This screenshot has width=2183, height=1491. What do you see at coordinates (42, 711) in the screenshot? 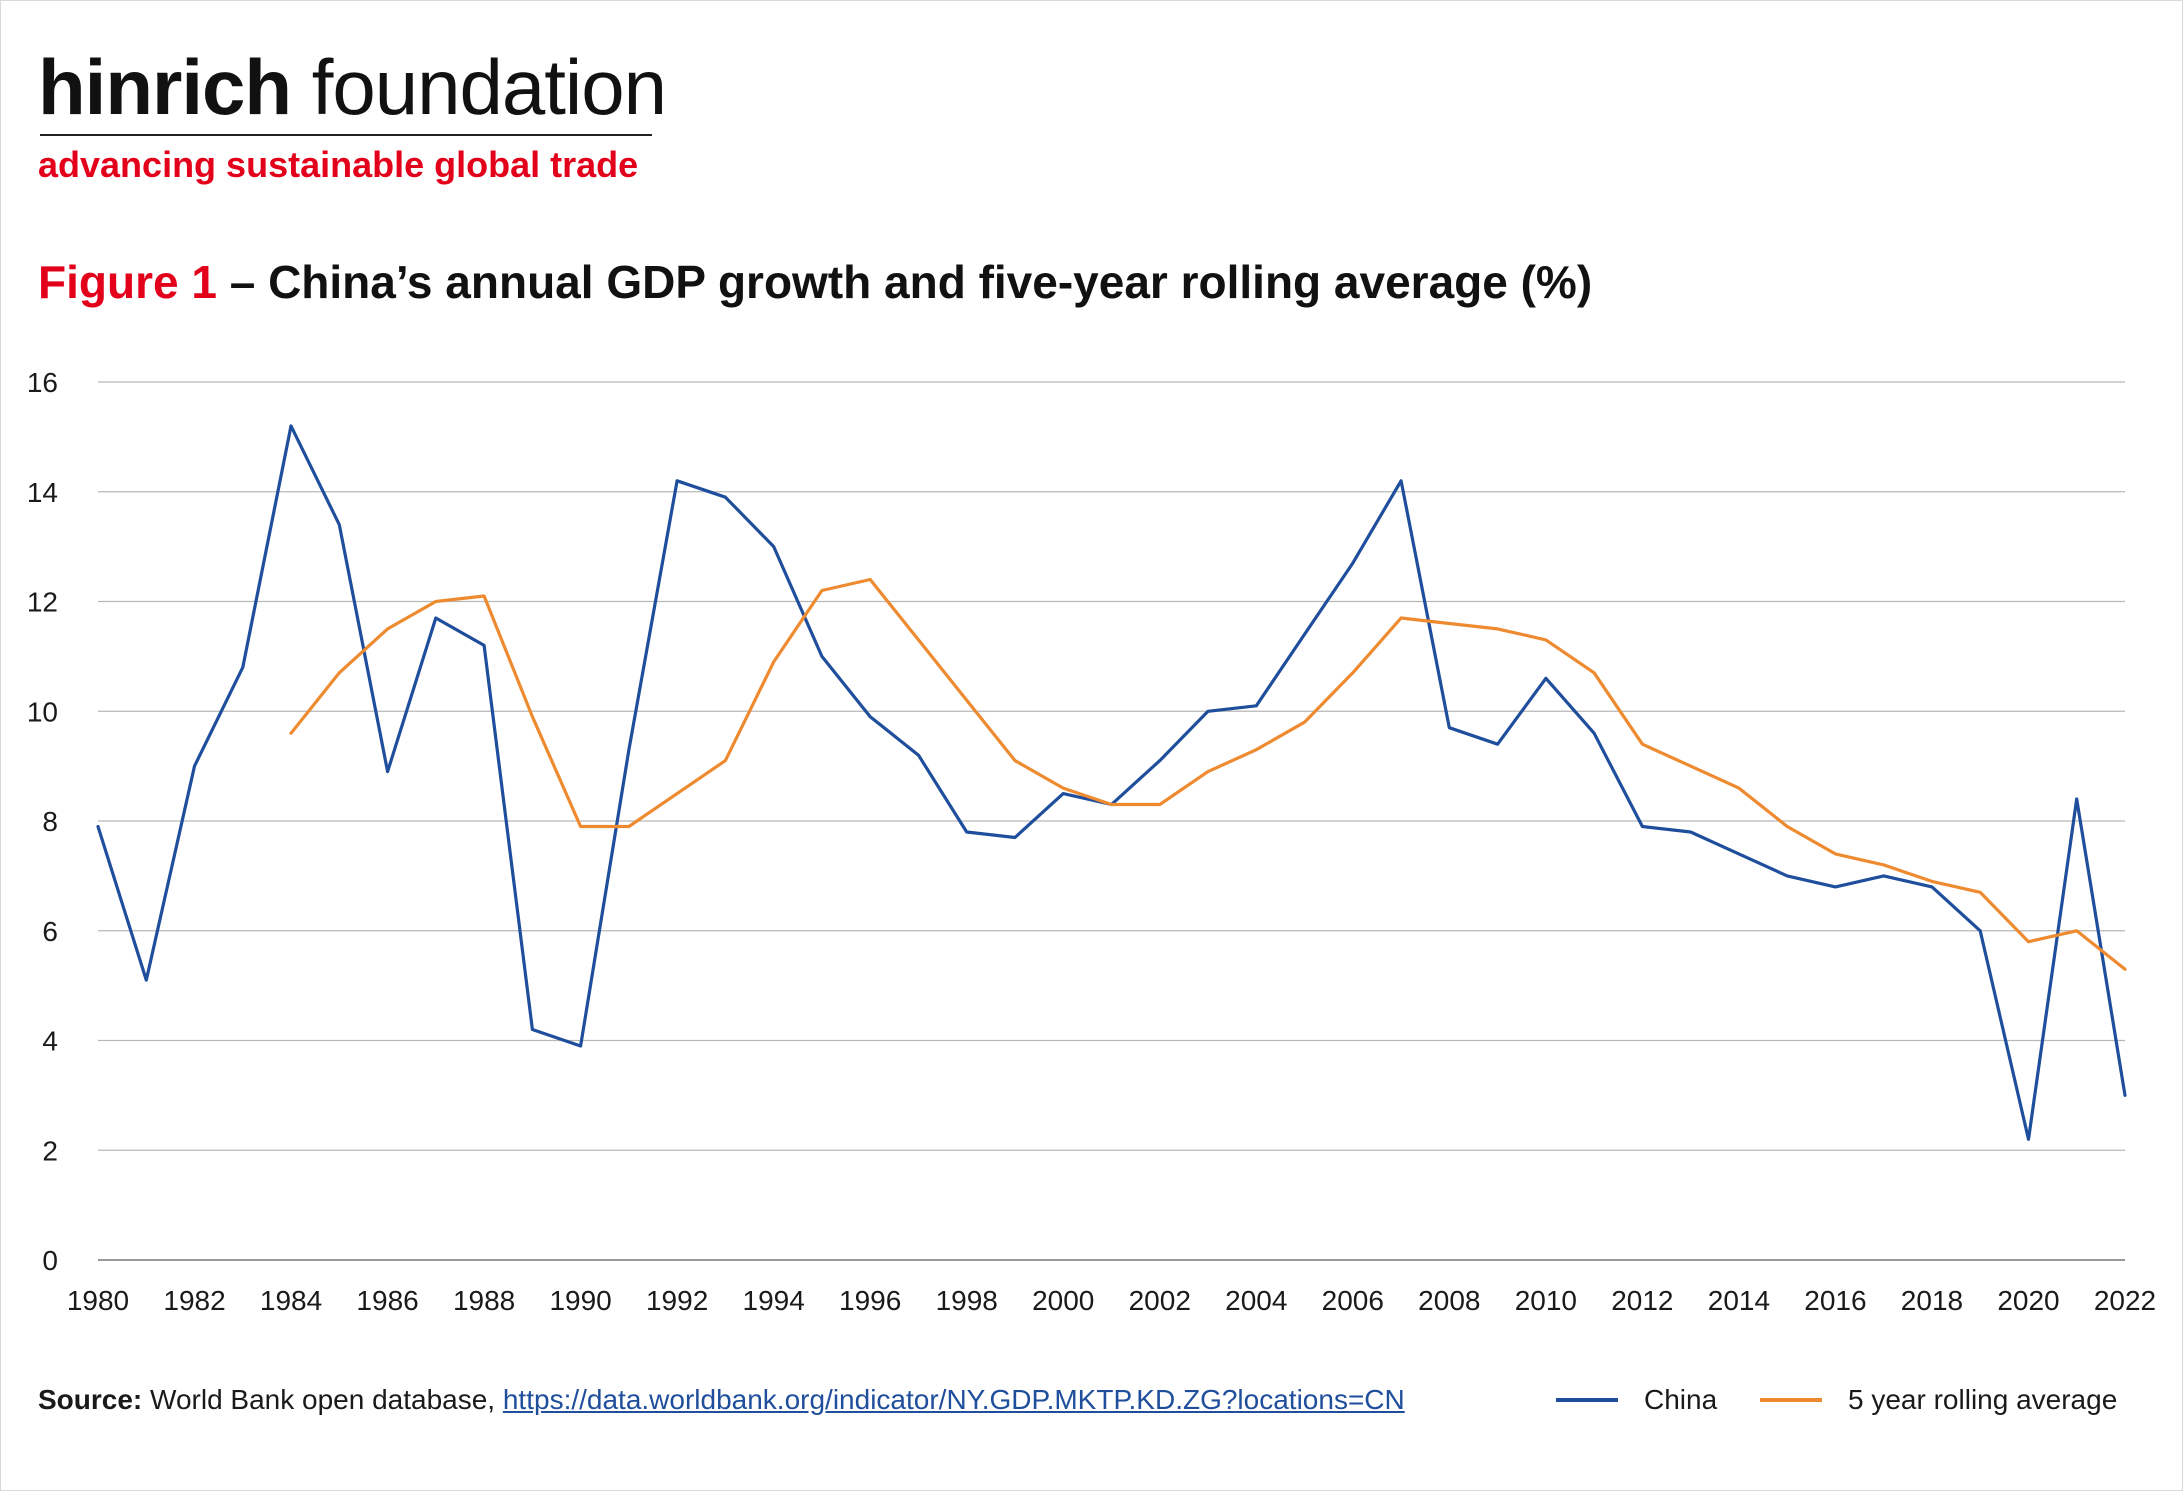
I see `y-tick-label: 10` at bounding box center [42, 711].